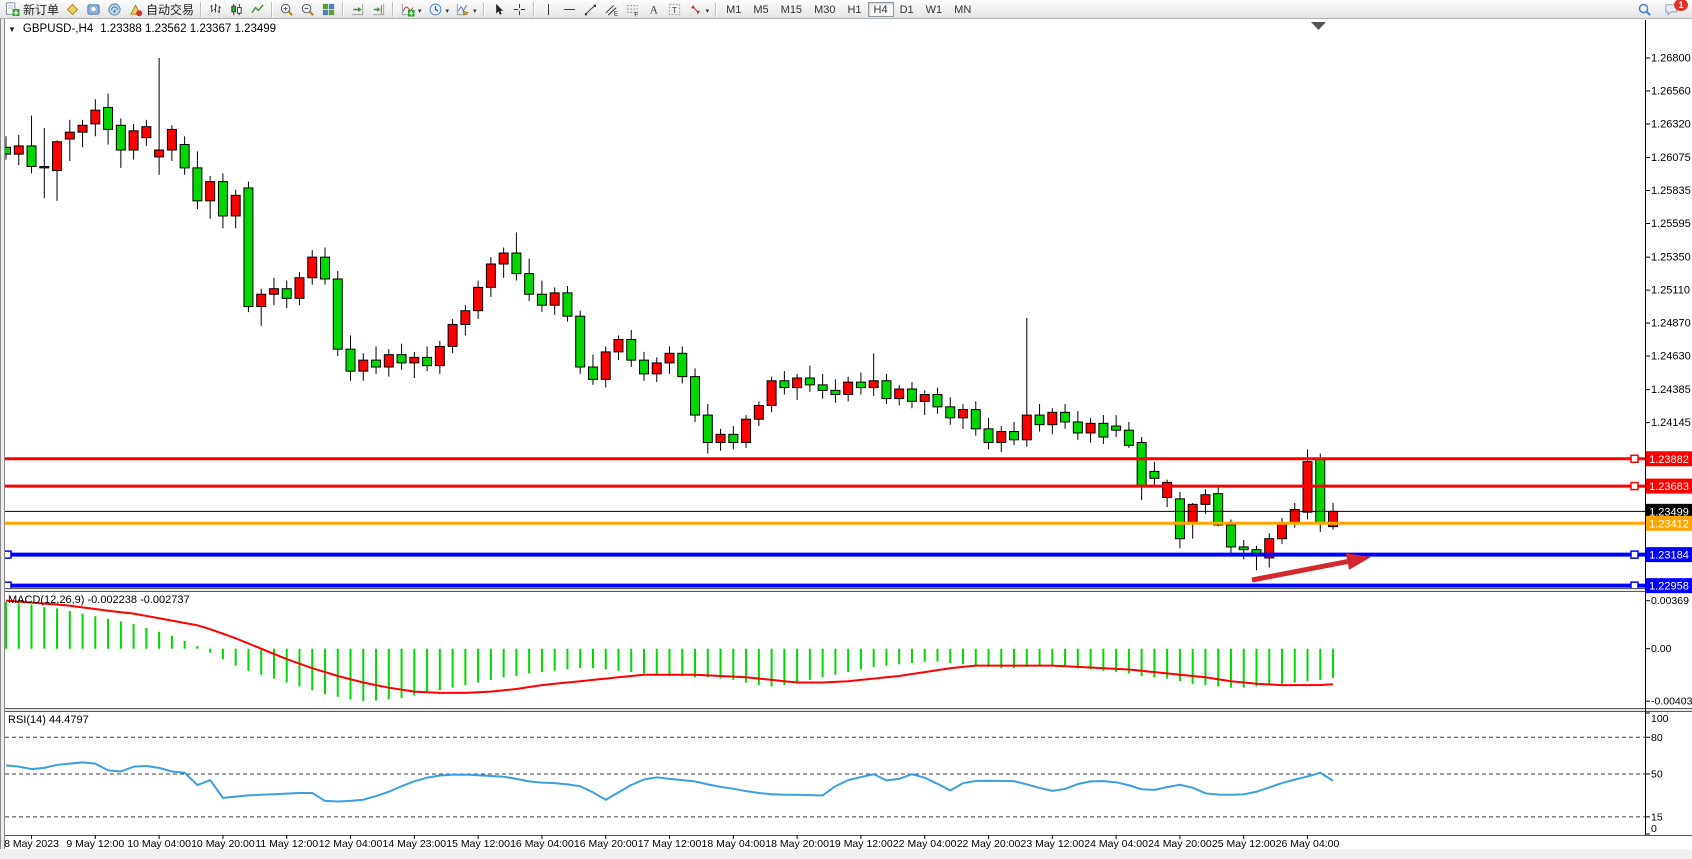  Describe the element at coordinates (223, 844) in the screenshot. I see `svg-text: 10 May 20:00` at that location.